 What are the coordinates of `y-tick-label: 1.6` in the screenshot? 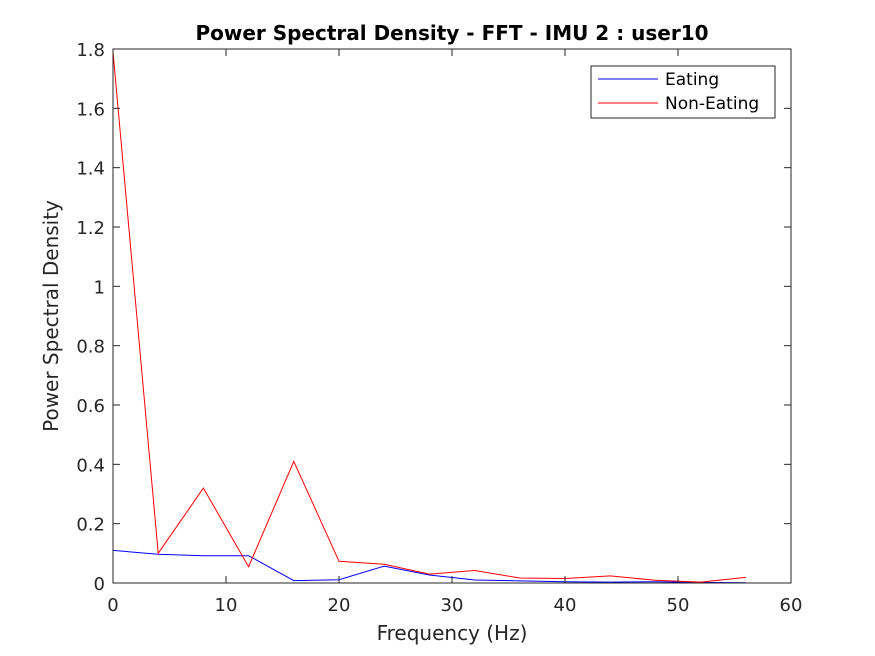 It's located at (90, 109).